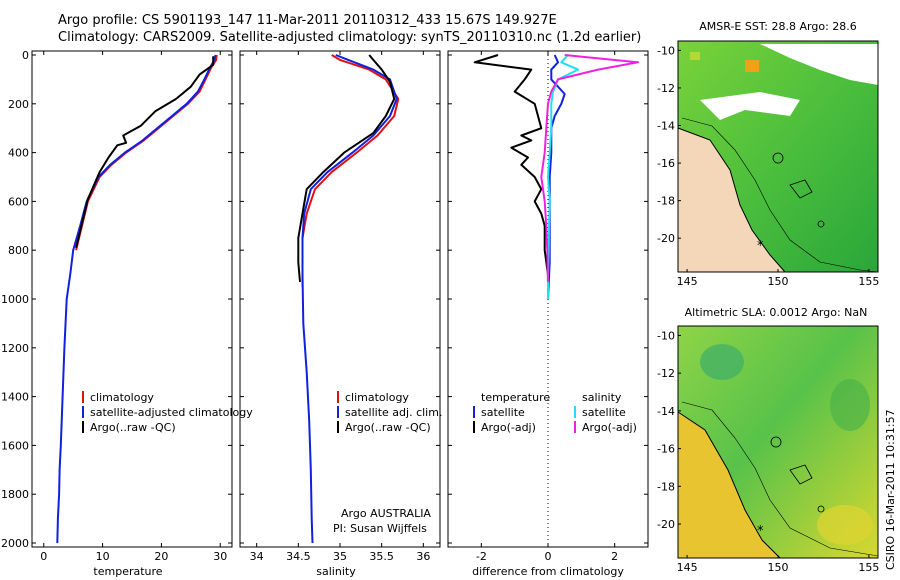 Image resolution: width=900 pixels, height=580 pixels. I want to click on temperature-xlabel: temperature, so click(127, 571).